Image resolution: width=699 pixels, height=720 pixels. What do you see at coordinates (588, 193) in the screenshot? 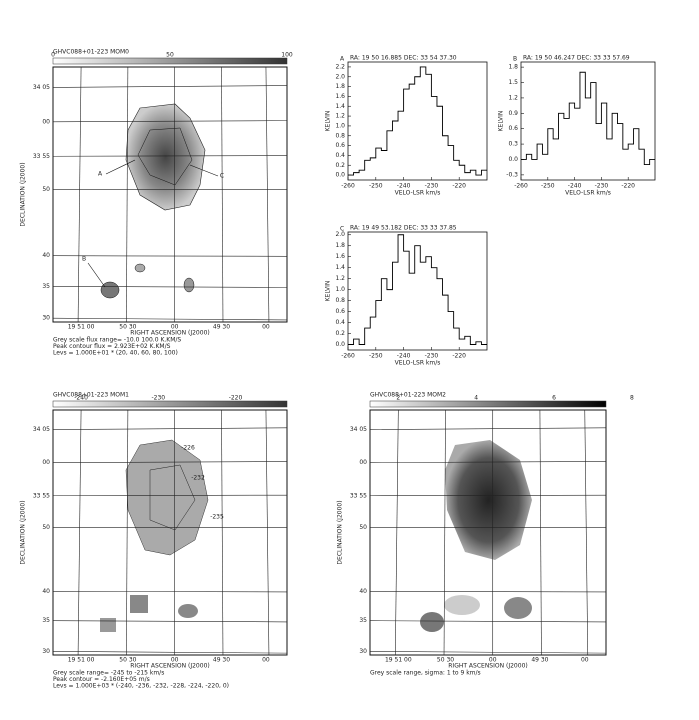
I see `x-axis-label: VELO-LSR km/s` at bounding box center [588, 193].